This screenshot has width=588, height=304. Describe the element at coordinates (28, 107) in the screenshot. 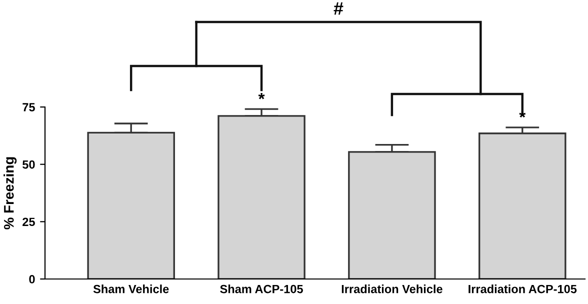

I see `y-tick-label: 75` at that location.